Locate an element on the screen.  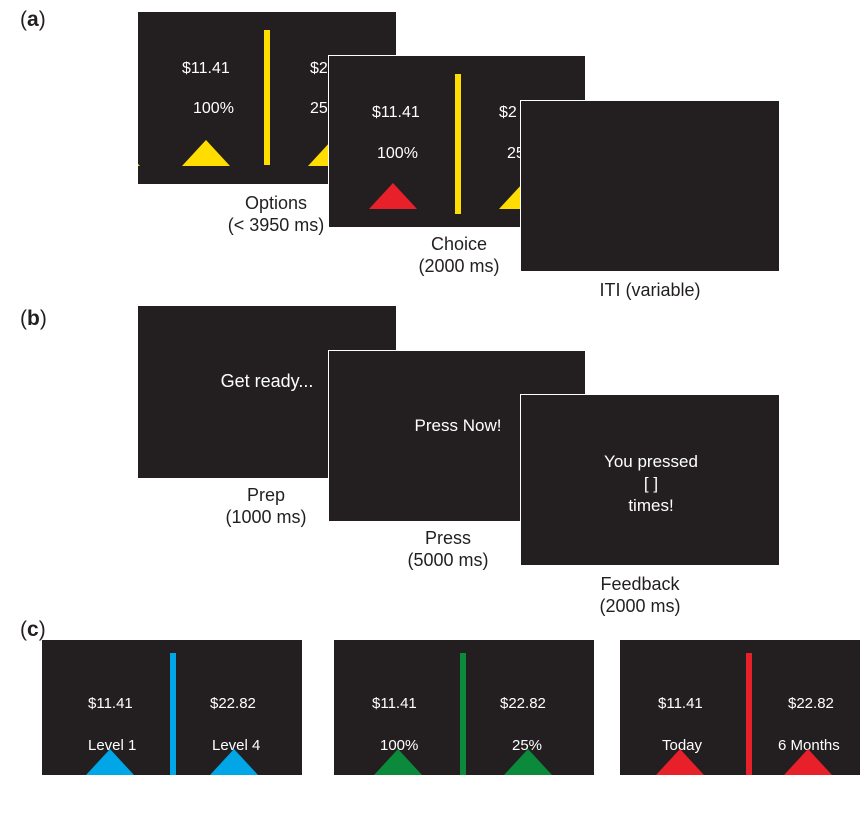
panel-a-label: (a) is located at coordinates (33, 19).